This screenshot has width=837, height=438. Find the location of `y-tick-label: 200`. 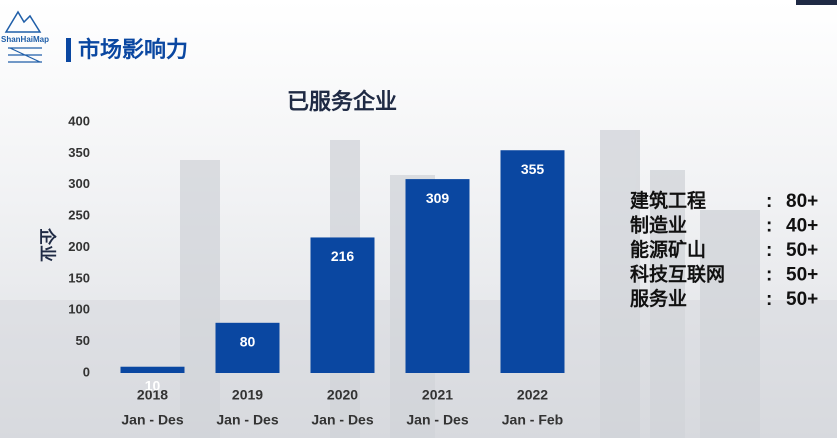

y-tick-label: 200 is located at coordinates (79, 246).